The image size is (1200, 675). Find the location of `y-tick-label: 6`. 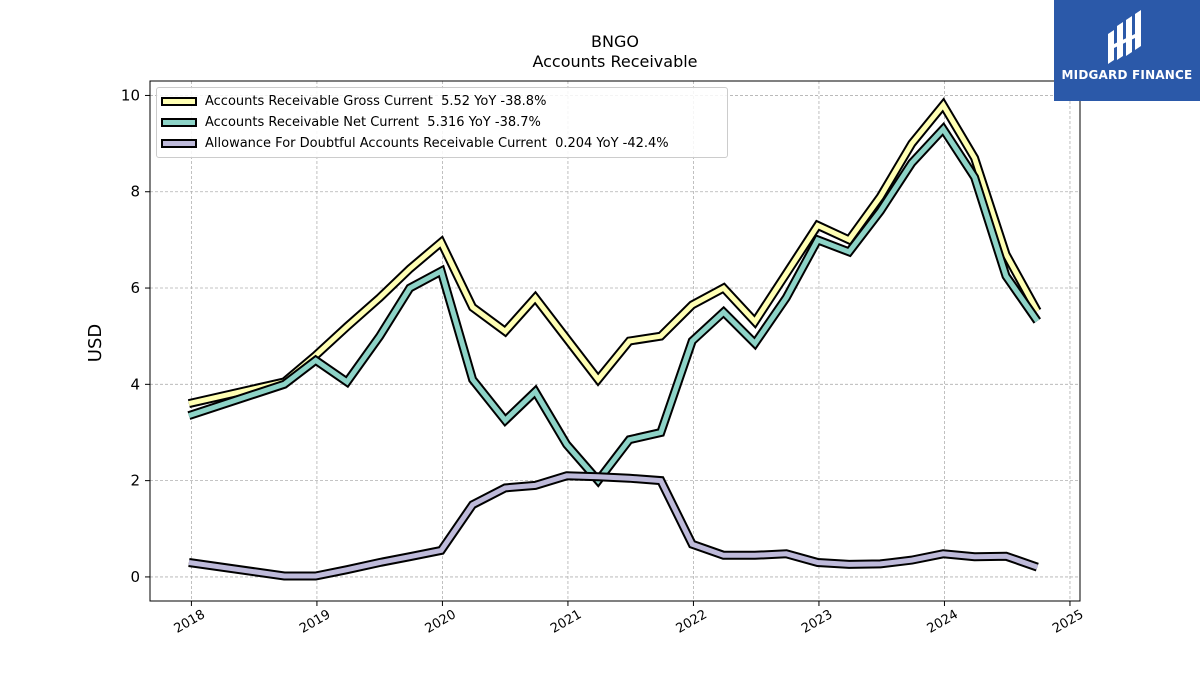

y-tick-label: 6 is located at coordinates (135, 288).